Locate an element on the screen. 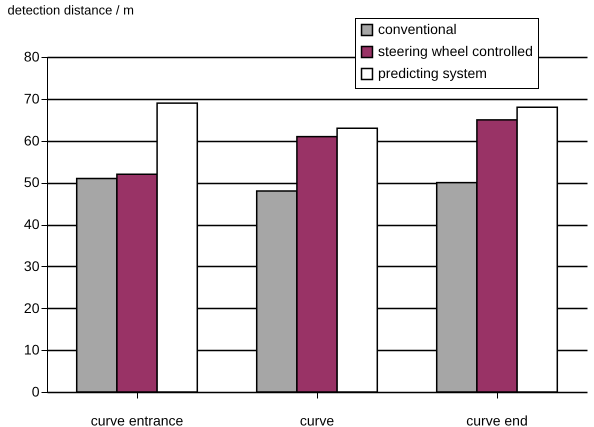  legend-label: predicting system is located at coordinates (432, 73).